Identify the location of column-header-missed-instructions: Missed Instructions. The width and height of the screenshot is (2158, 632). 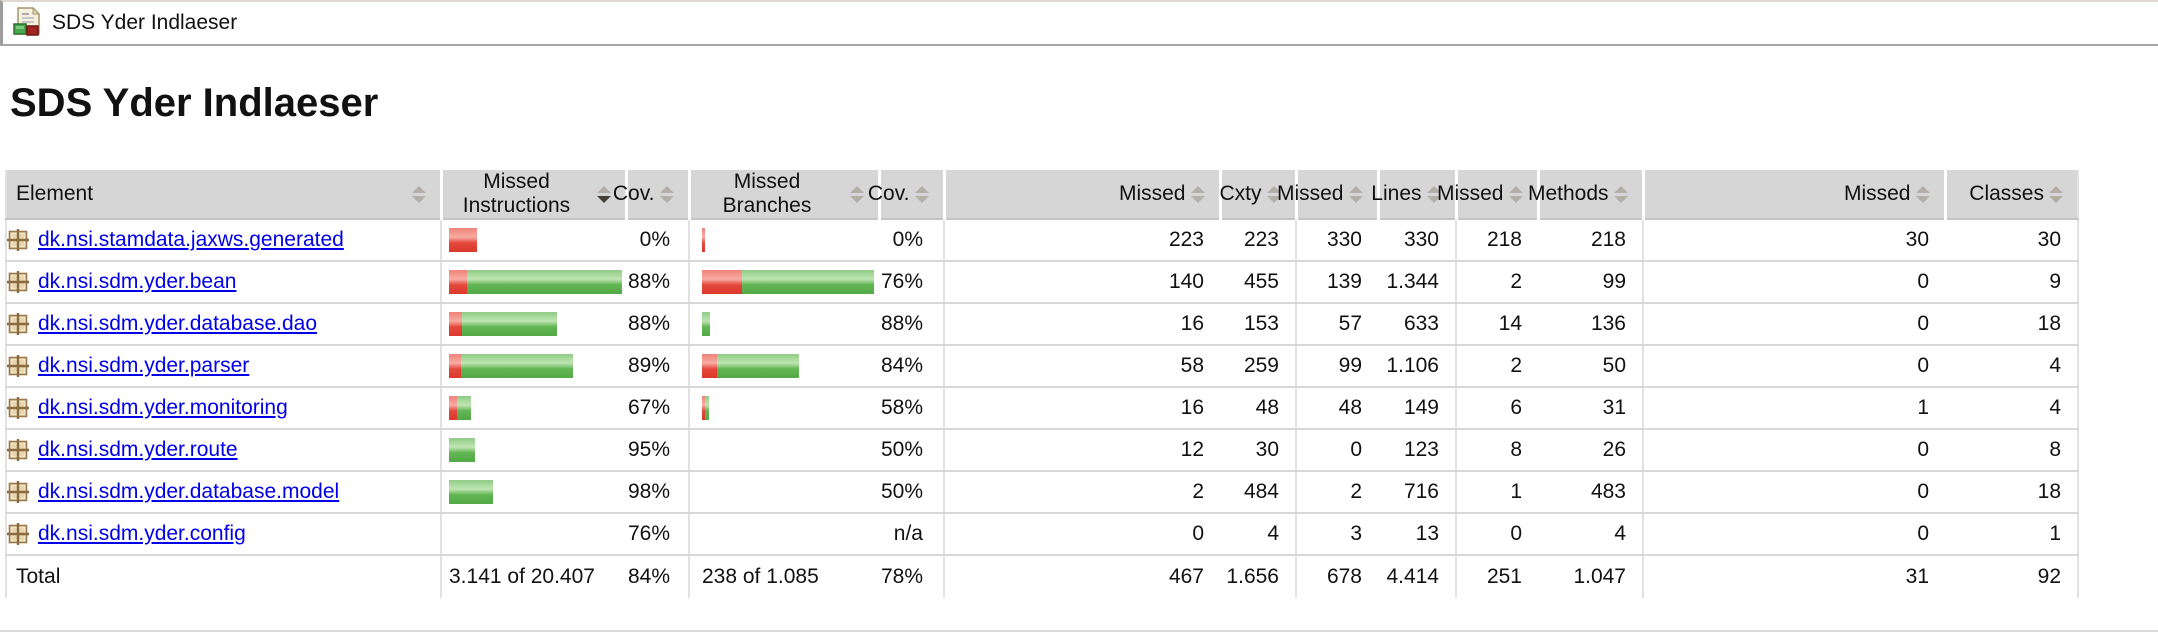
(532, 195).